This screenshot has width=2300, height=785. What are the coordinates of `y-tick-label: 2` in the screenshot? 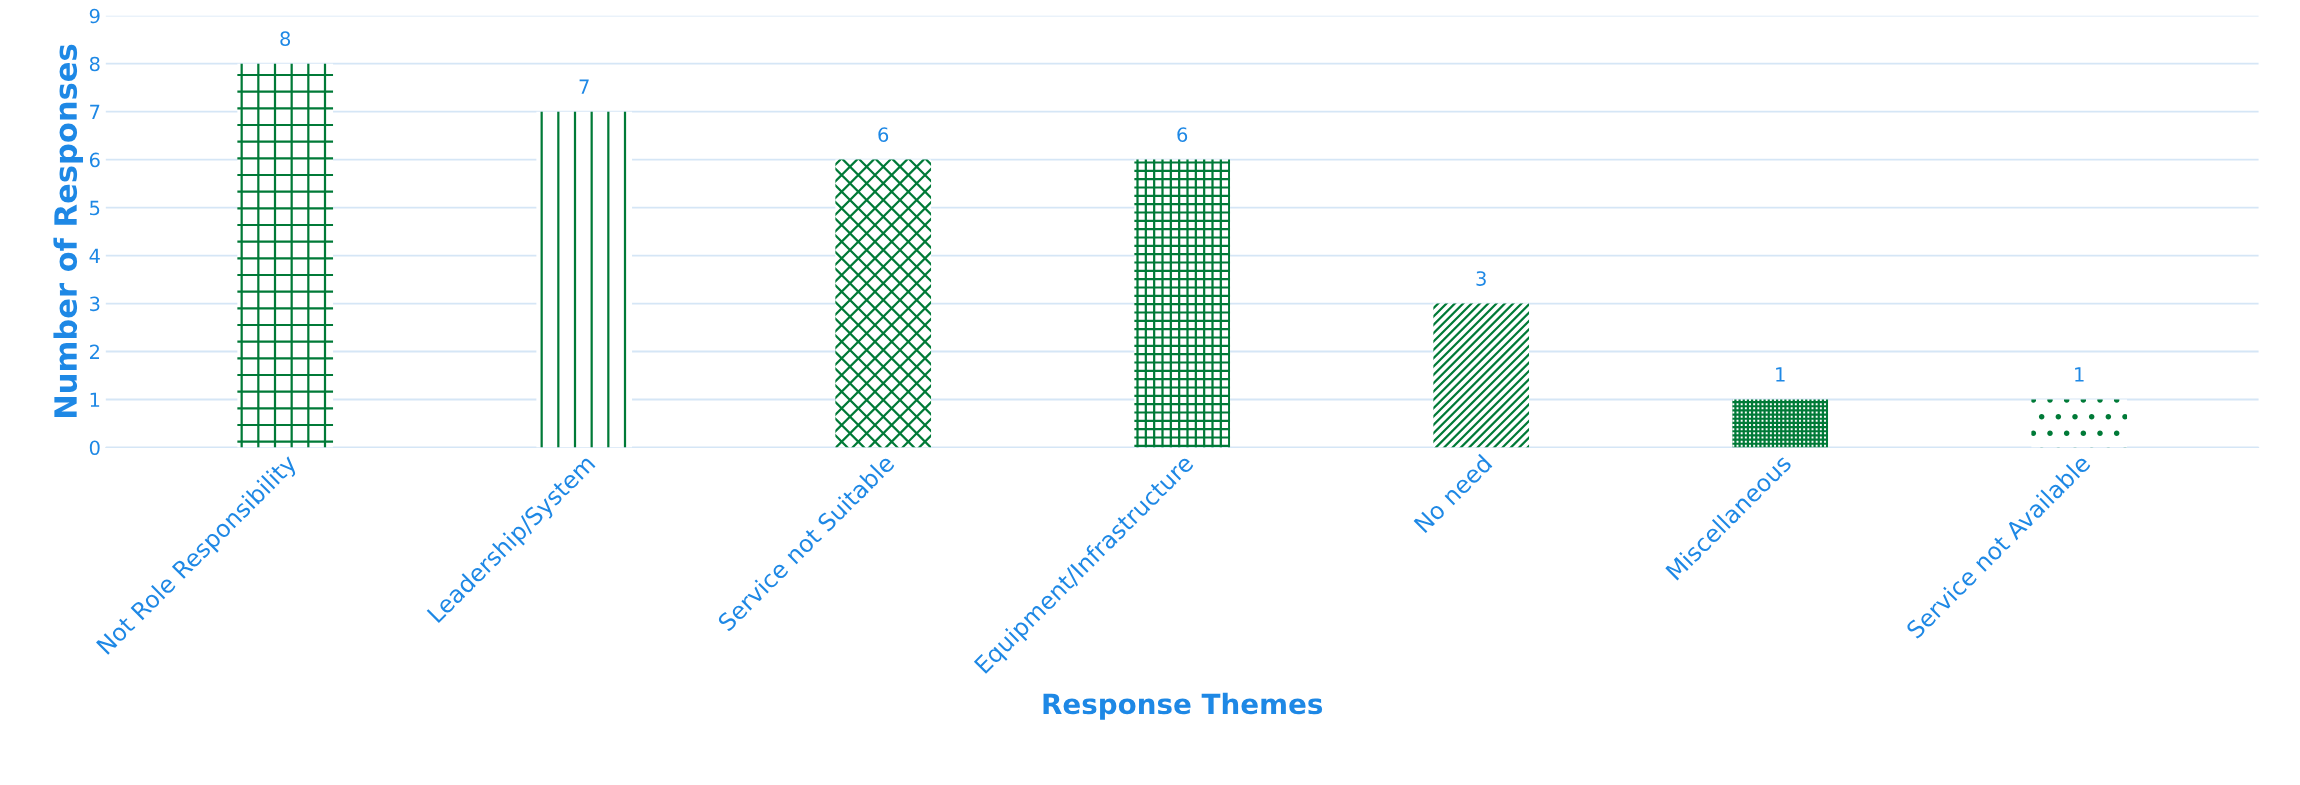 It's located at (94, 351).